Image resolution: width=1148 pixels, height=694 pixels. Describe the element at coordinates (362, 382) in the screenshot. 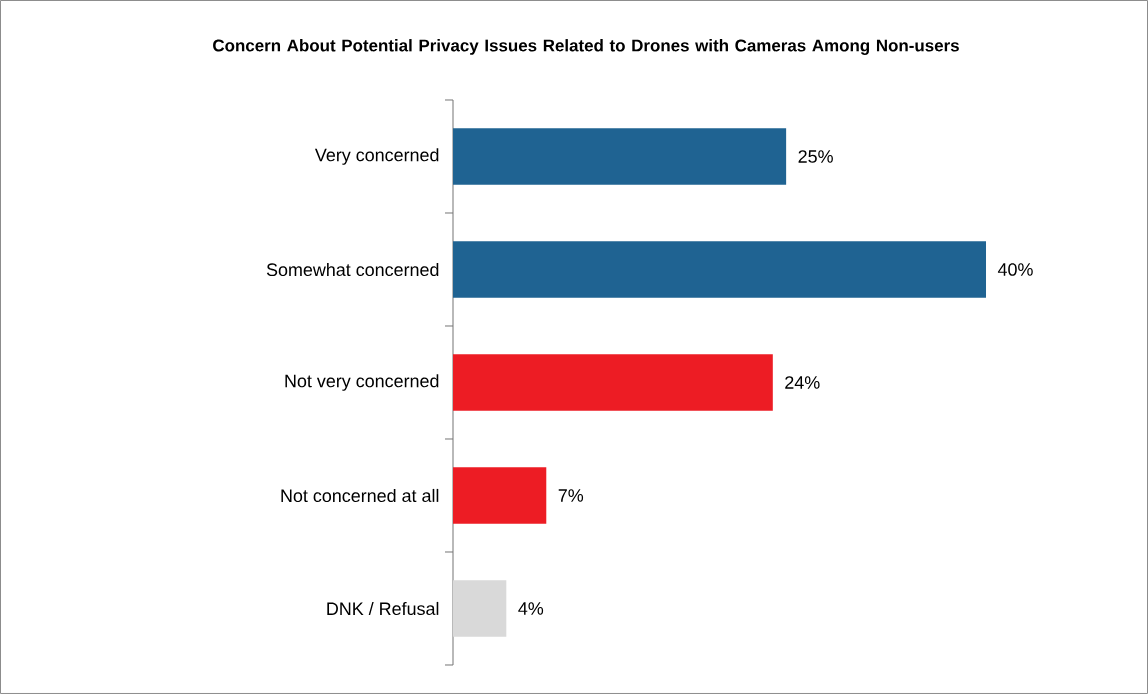

I see `y-tick-label: Not very concerned` at that location.